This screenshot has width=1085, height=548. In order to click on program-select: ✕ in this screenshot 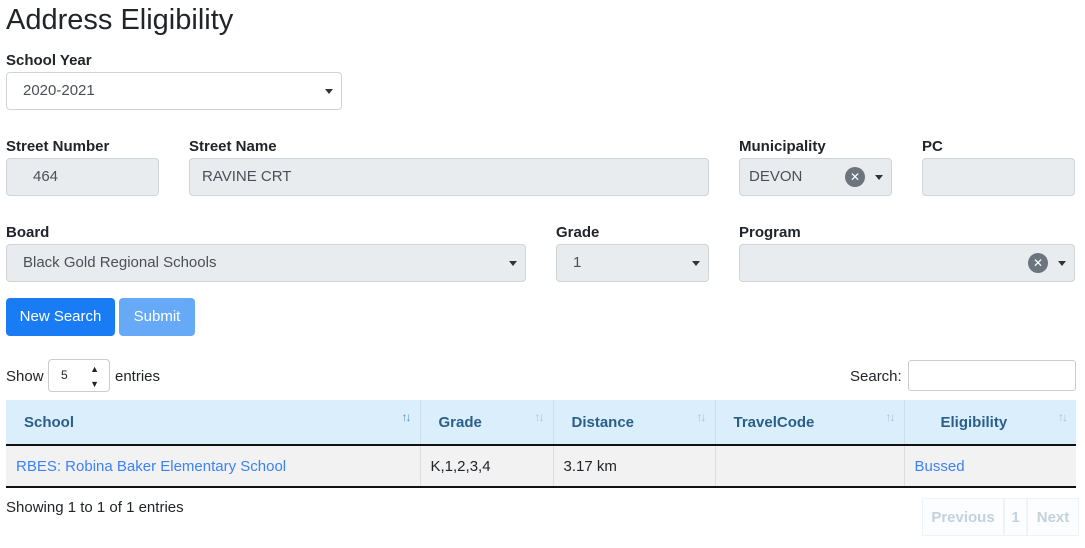, I will do `click(907, 263)`.